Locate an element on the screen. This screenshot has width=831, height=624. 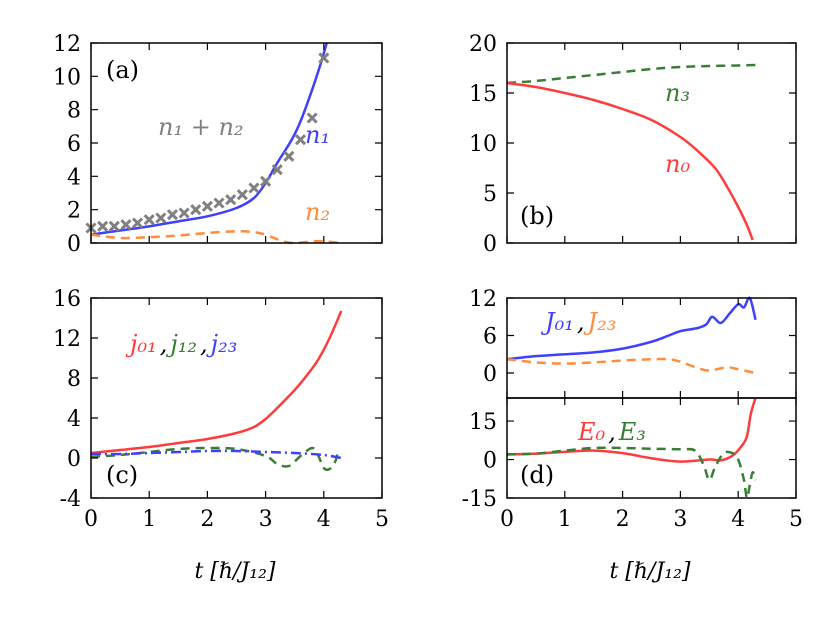
series-annotation-group: E₀, E₃ is located at coordinates (611, 432).